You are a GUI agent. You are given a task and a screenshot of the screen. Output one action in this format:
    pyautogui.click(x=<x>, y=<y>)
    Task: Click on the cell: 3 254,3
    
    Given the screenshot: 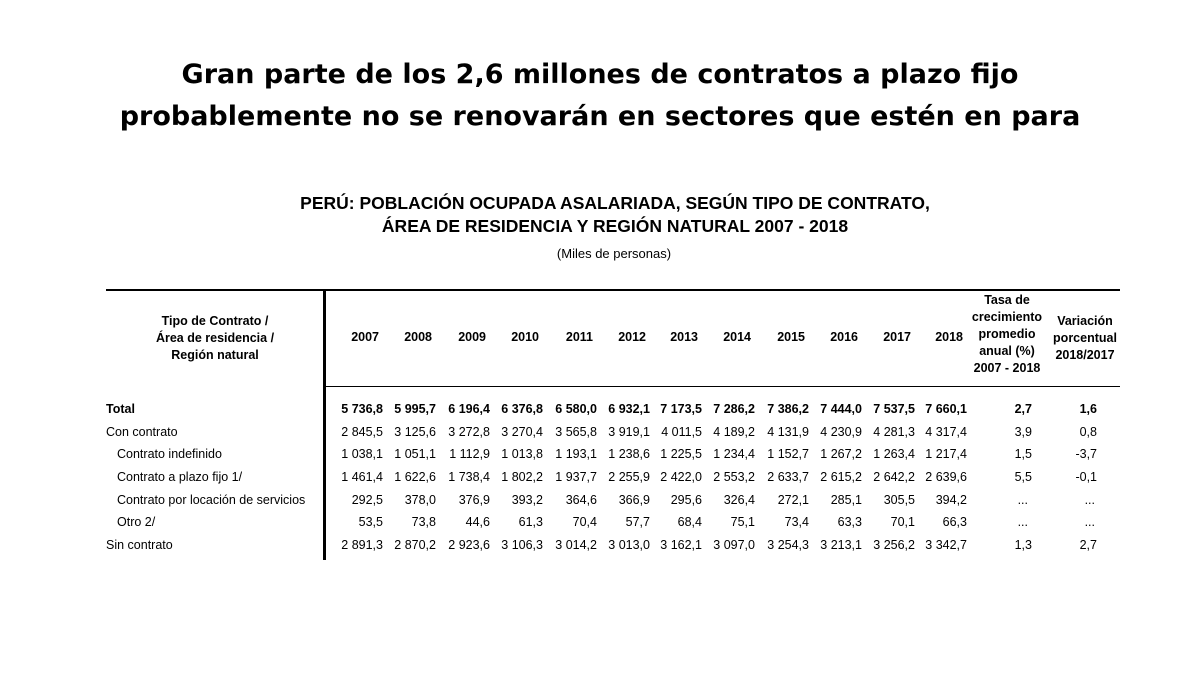 What is the action you would take?
    pyautogui.click(x=788, y=544)
    